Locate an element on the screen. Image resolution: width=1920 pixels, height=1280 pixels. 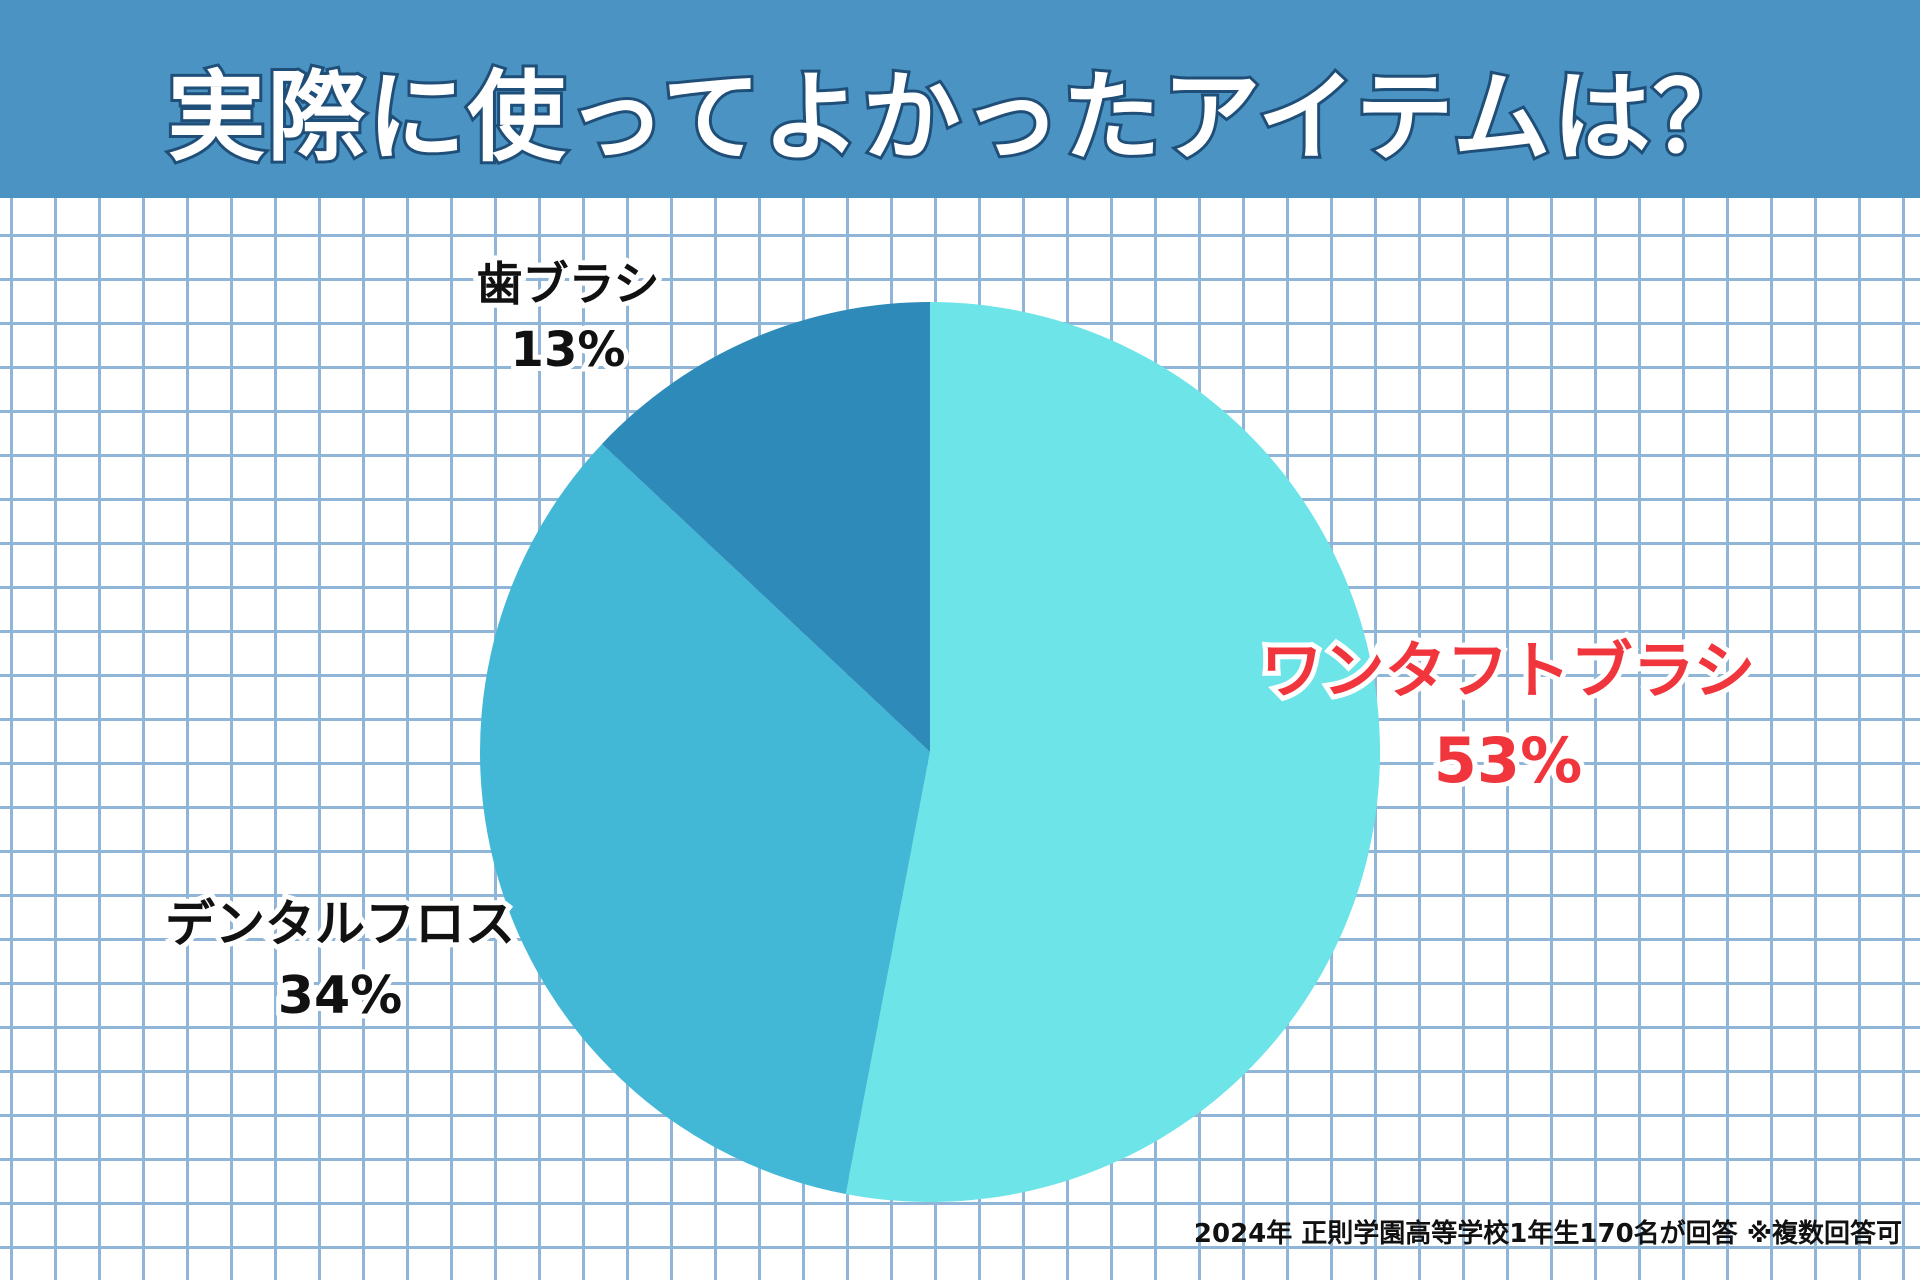
slice-percent-dental-floss: 34% is located at coordinates (340, 996).